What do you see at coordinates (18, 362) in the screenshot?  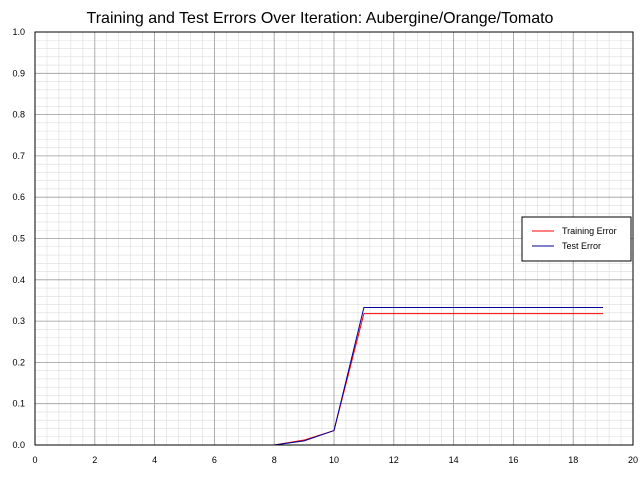 I see `y-tick-label: 0.2` at bounding box center [18, 362].